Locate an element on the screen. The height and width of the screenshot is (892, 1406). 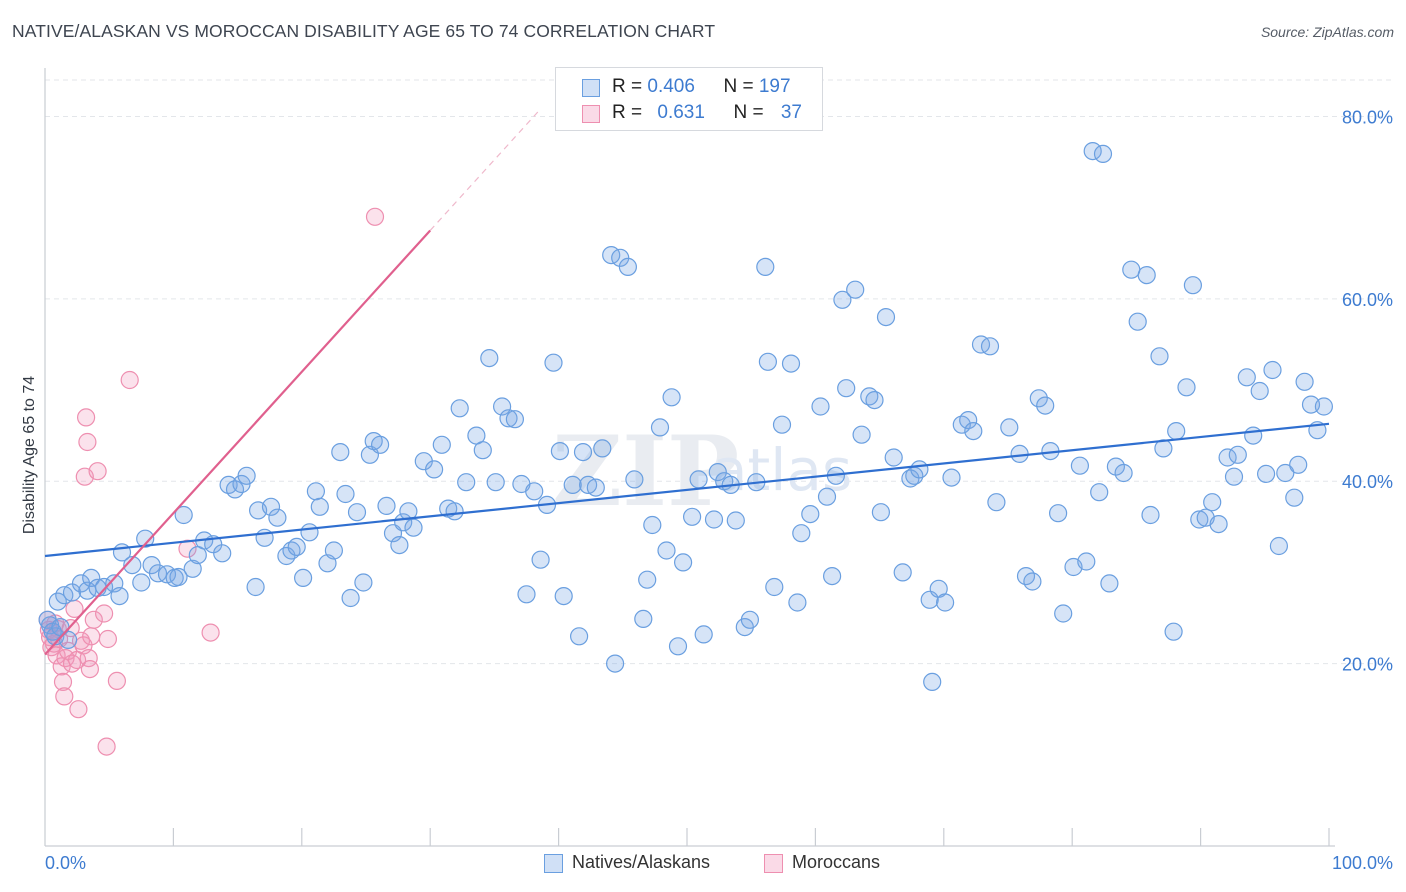
legend-r-label: R = is located at coordinates (630, 86).